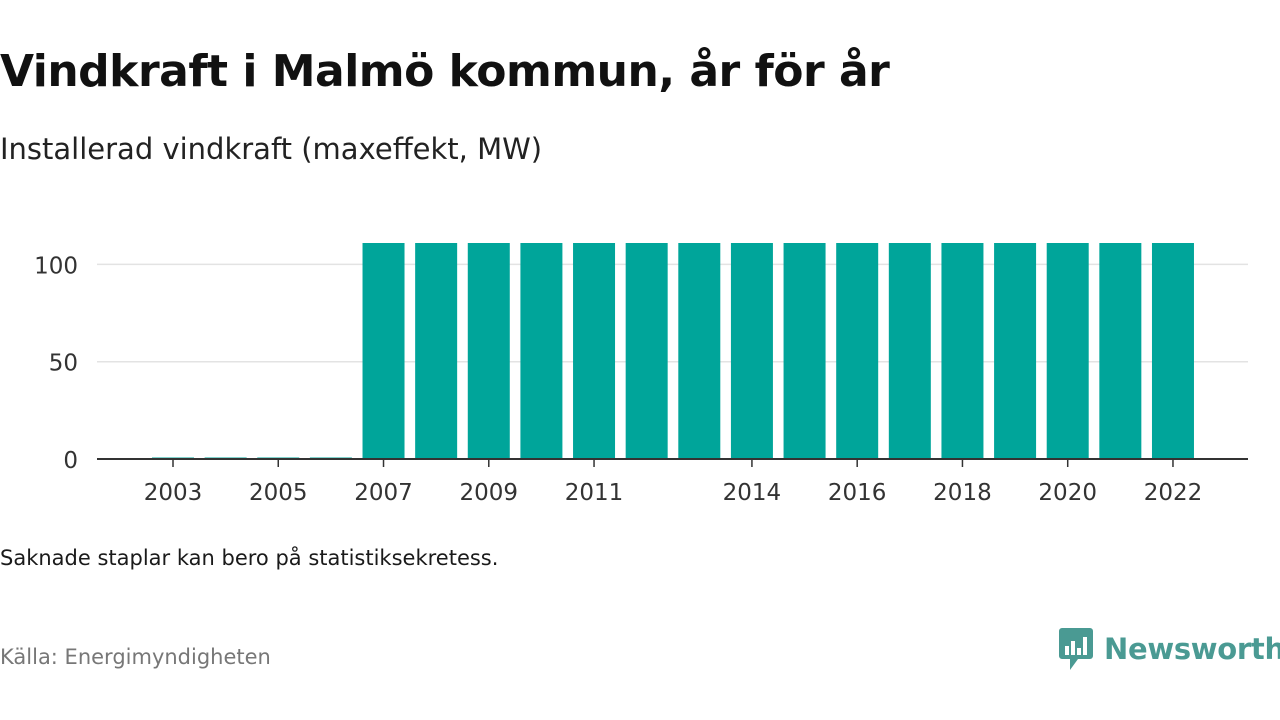  What do you see at coordinates (1192, 649) in the screenshot?
I see `brand-name: Newsworthy` at bounding box center [1192, 649].